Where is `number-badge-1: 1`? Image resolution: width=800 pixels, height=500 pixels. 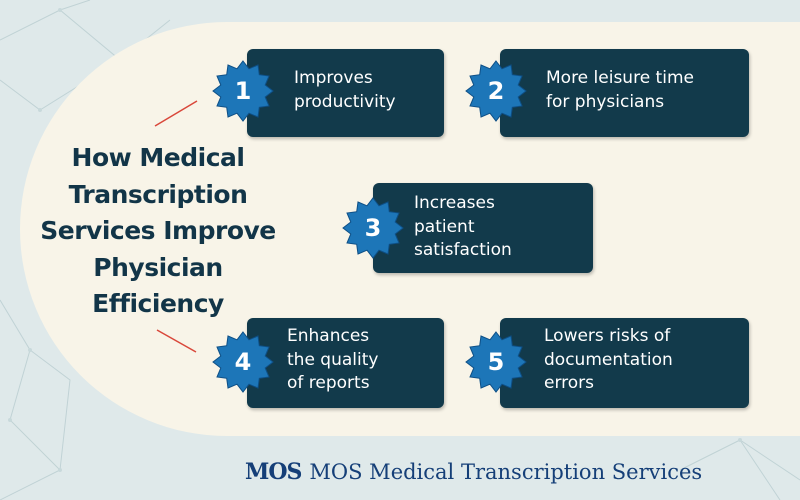 number-badge-1: 1 is located at coordinates (243, 91).